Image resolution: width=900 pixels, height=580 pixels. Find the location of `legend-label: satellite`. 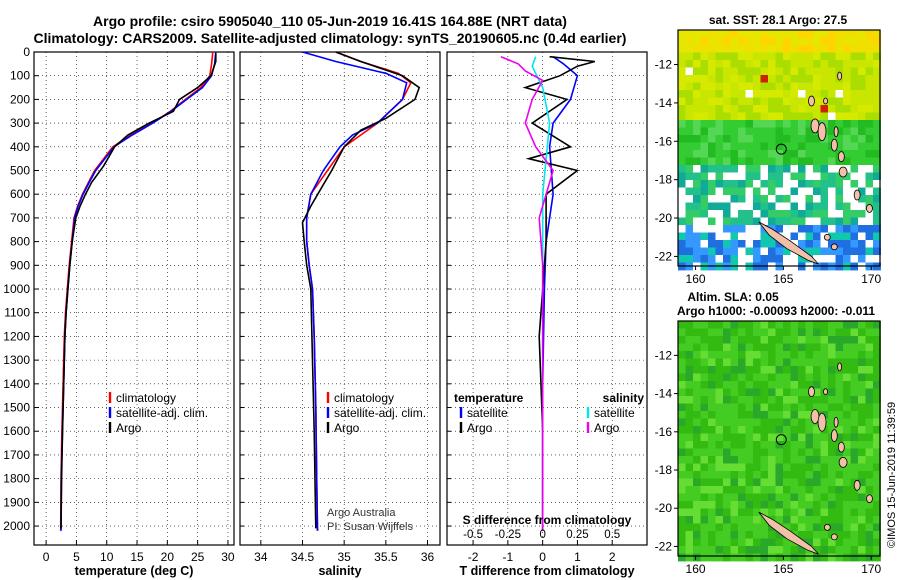

legend-label: satellite is located at coordinates (614, 413).